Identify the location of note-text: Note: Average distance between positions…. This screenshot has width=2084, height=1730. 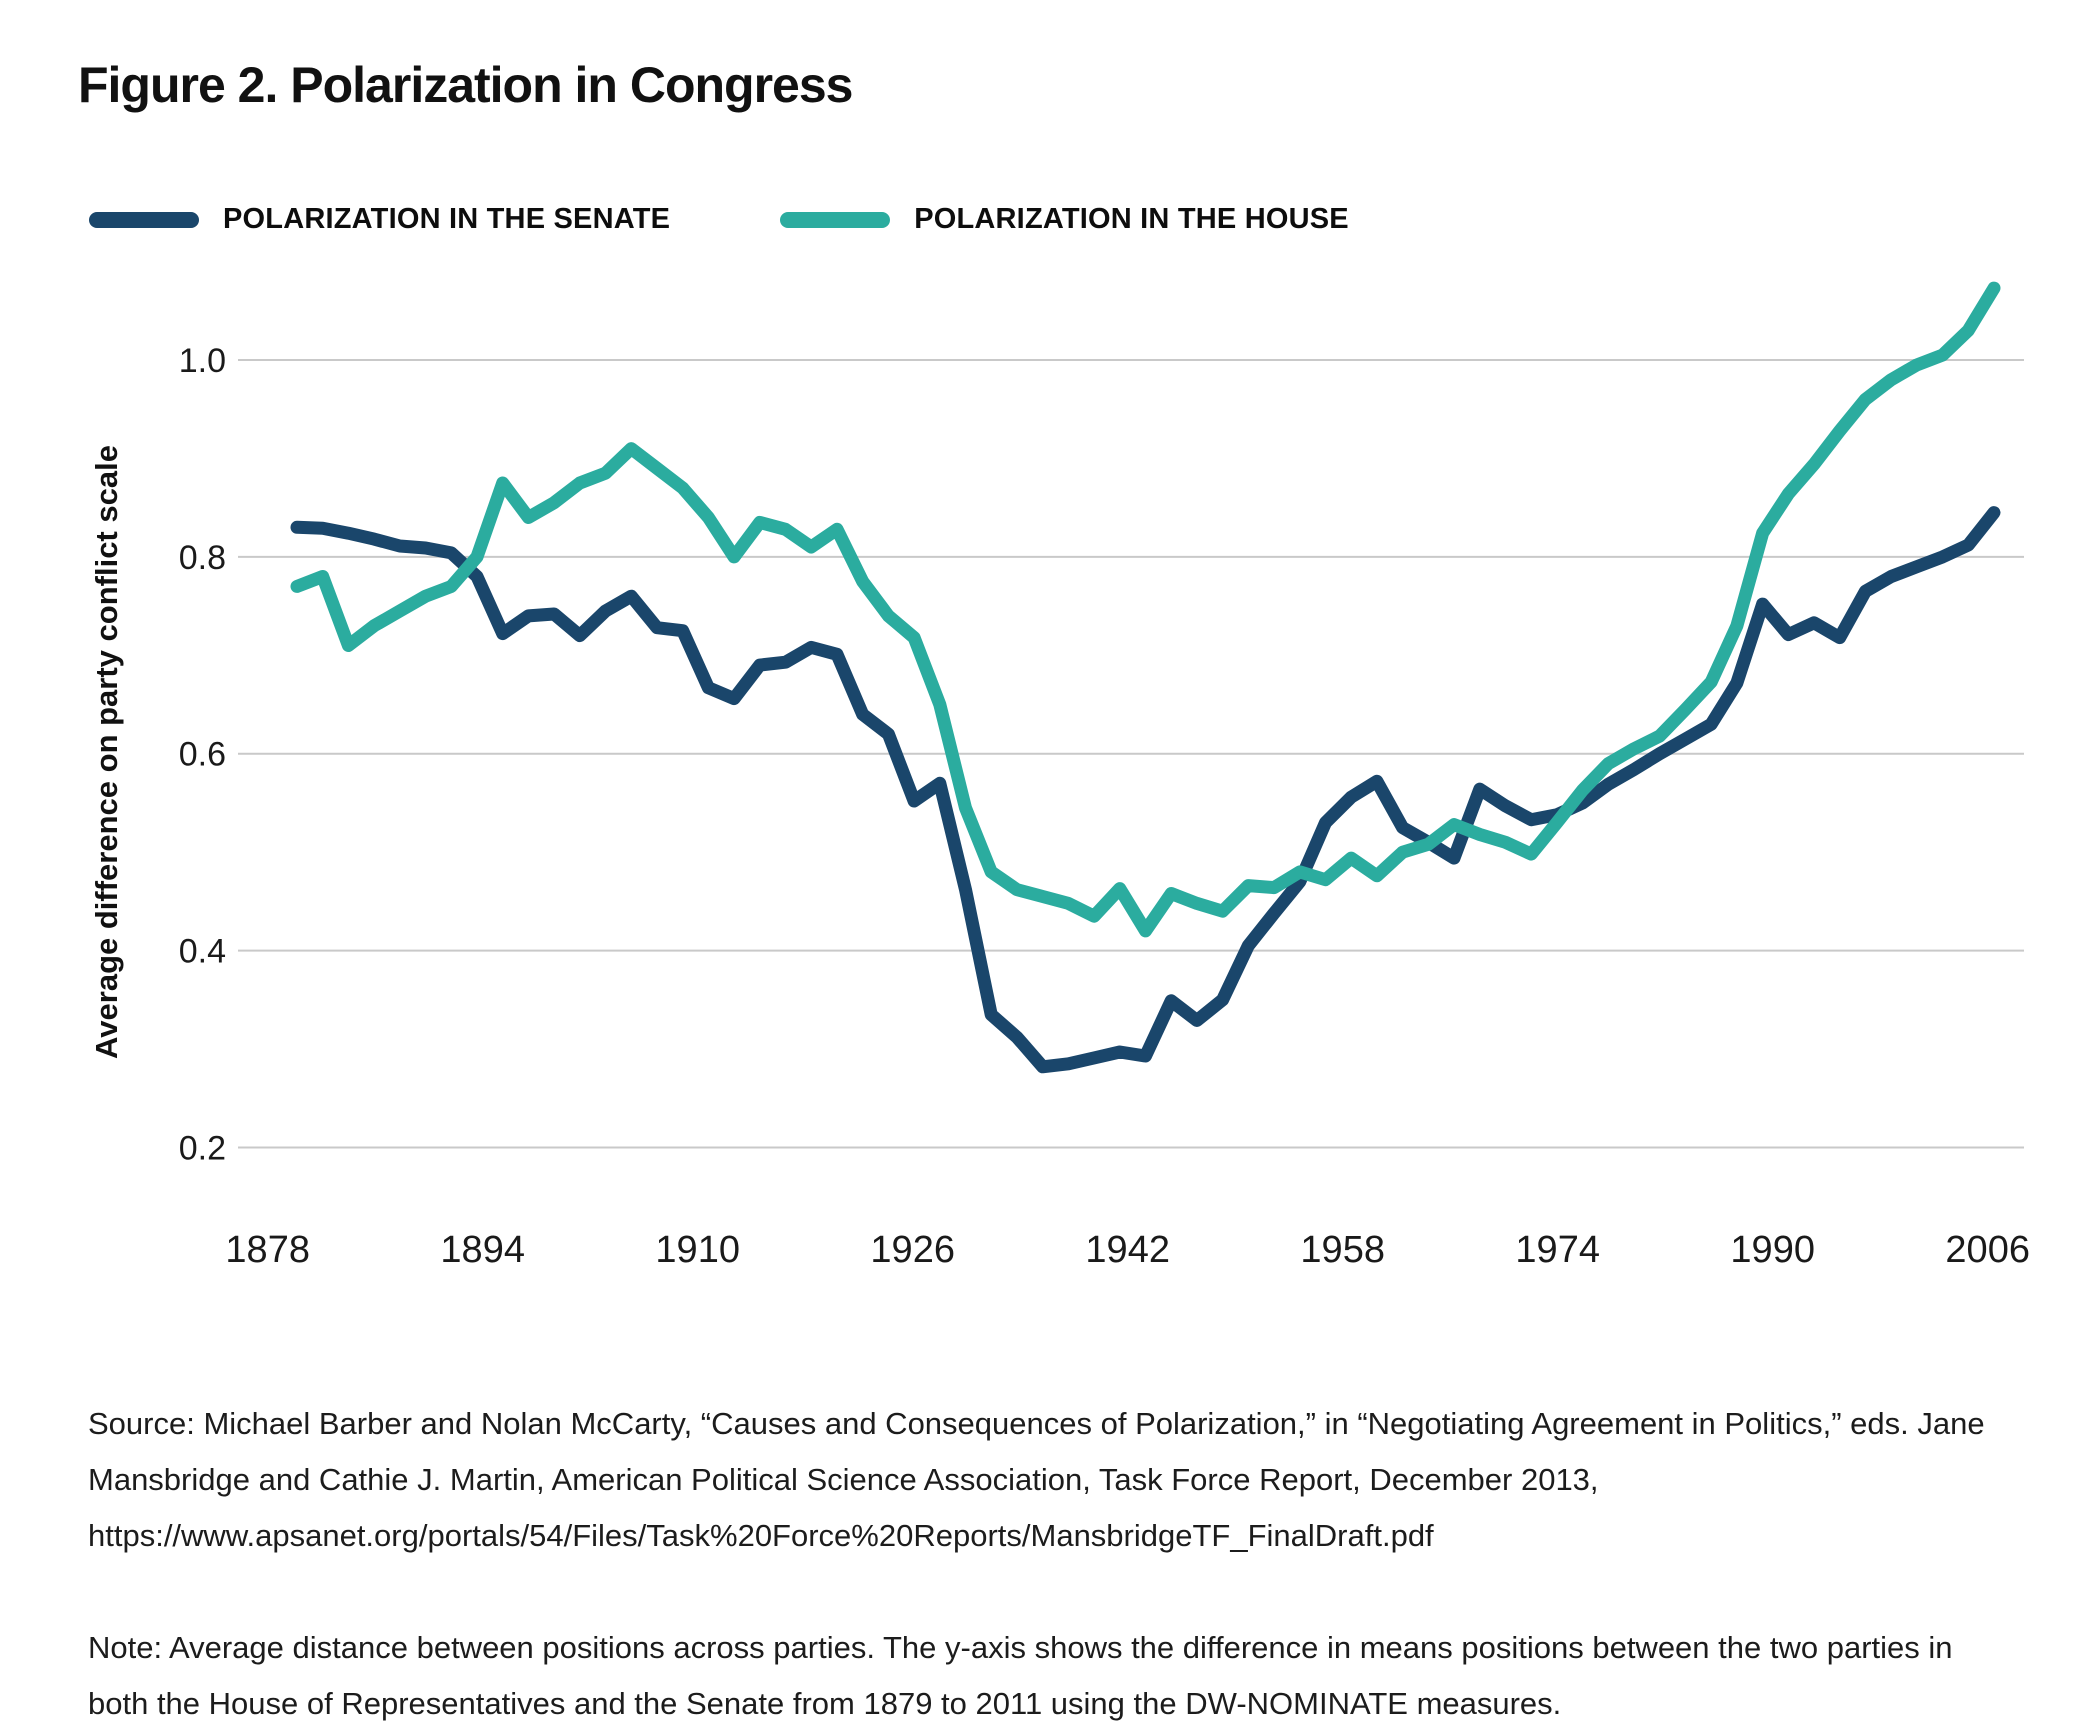
(1020, 1675).